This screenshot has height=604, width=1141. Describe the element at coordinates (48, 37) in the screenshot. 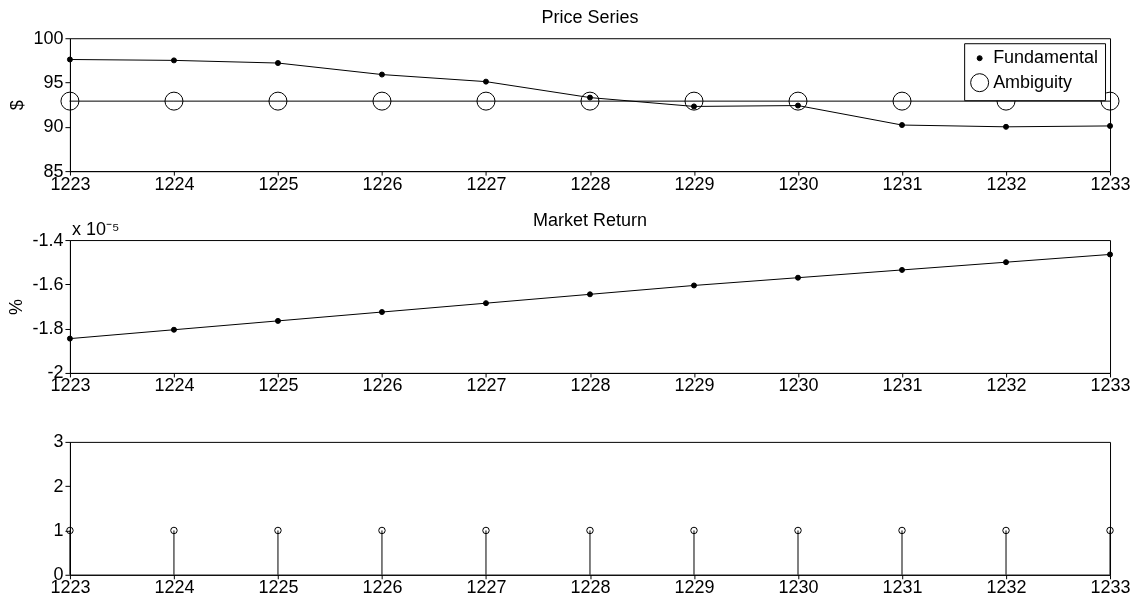

I see `y-tick-label: 100` at that location.